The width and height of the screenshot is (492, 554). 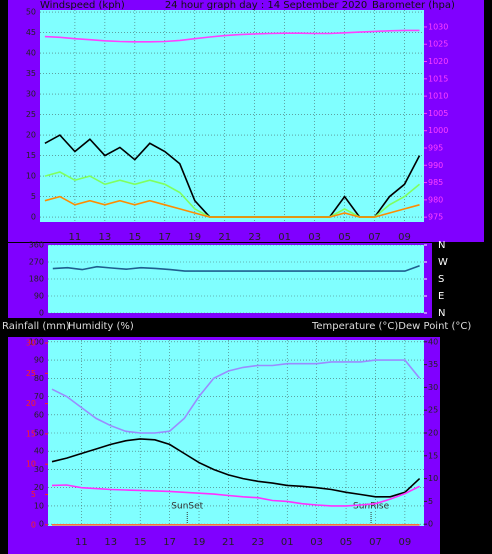 I want to click on y2-tick-label: E, so click(x=441, y=296).